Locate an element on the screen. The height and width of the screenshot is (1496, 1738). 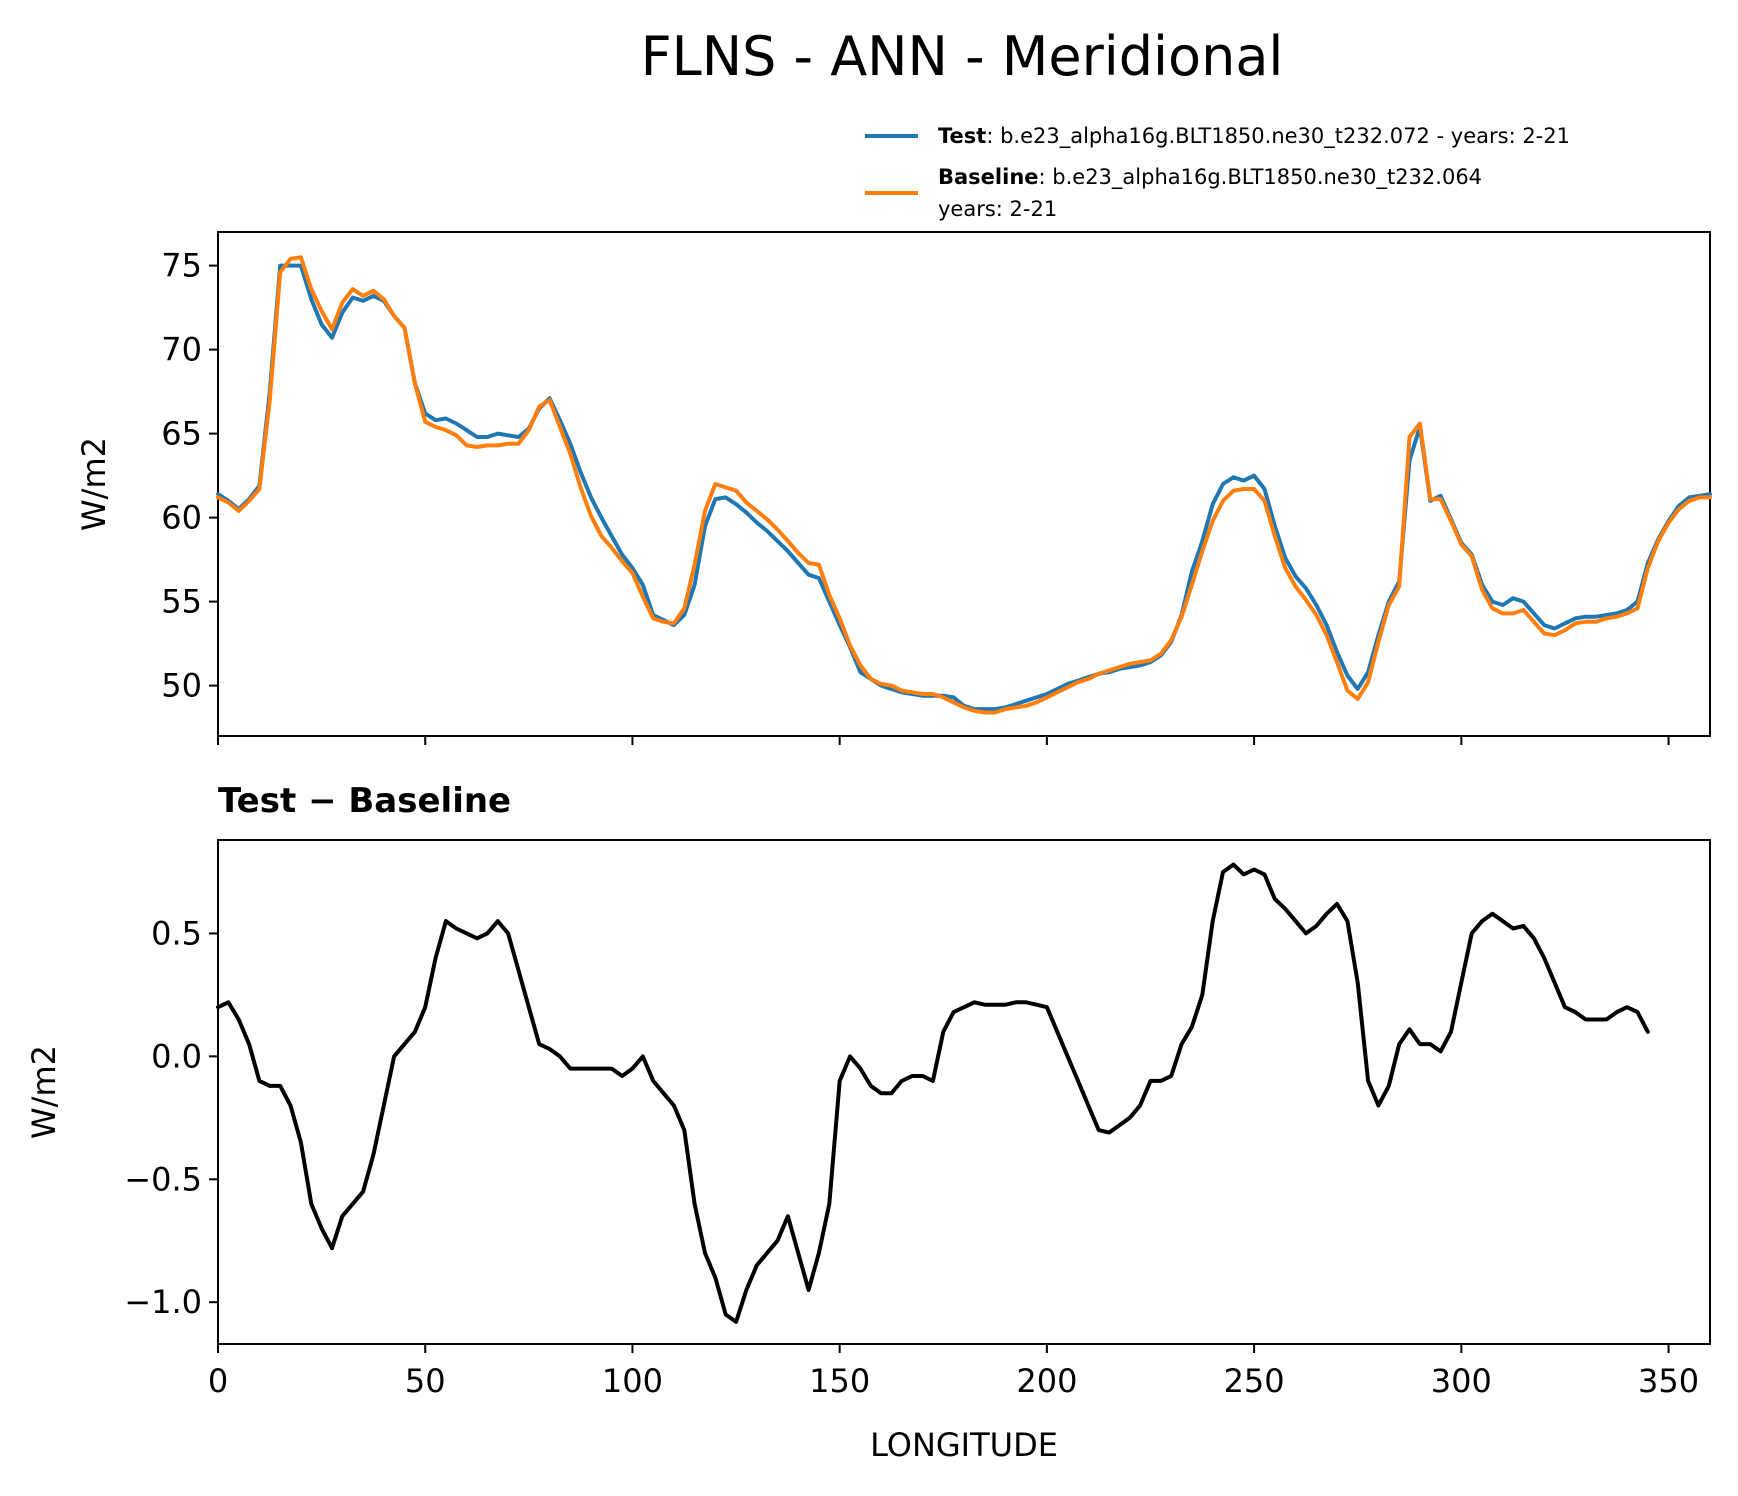
xtick-label: 350 is located at coordinates (1668, 1381).